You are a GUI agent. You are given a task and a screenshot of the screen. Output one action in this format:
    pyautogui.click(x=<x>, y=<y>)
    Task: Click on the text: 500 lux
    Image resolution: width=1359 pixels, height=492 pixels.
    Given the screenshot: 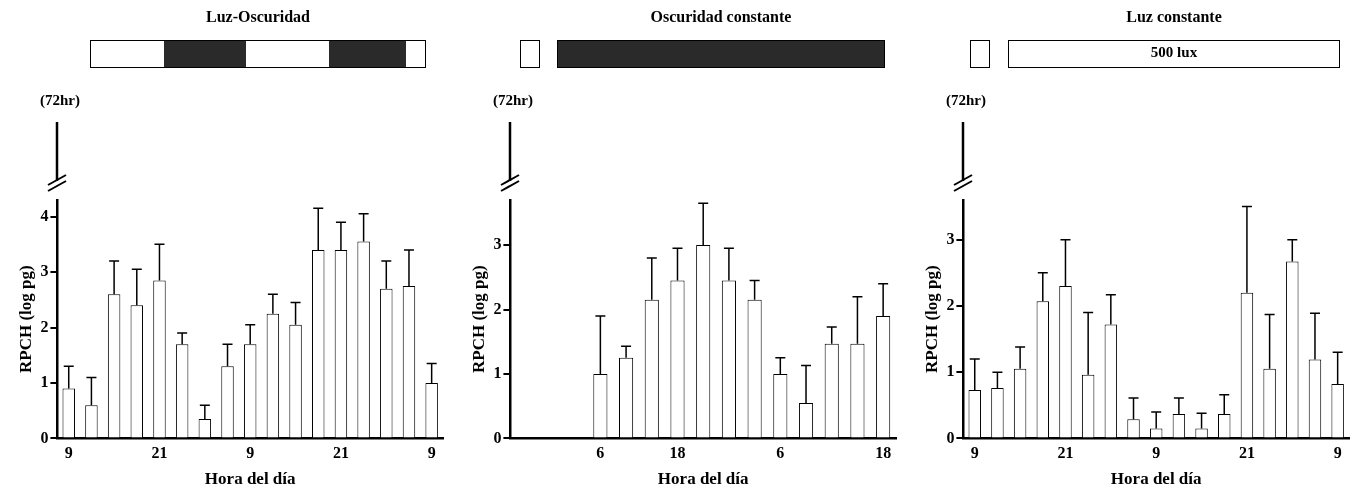 What is the action you would take?
    pyautogui.click(x=1174, y=52)
    